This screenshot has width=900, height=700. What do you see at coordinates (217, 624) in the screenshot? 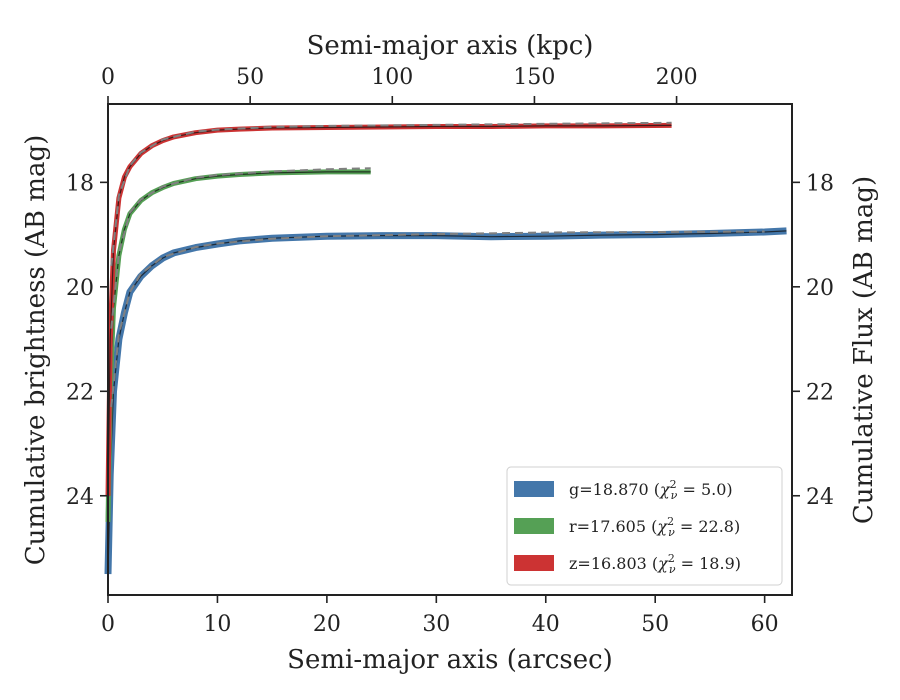
I see `x-tick-label: 10` at bounding box center [217, 624].